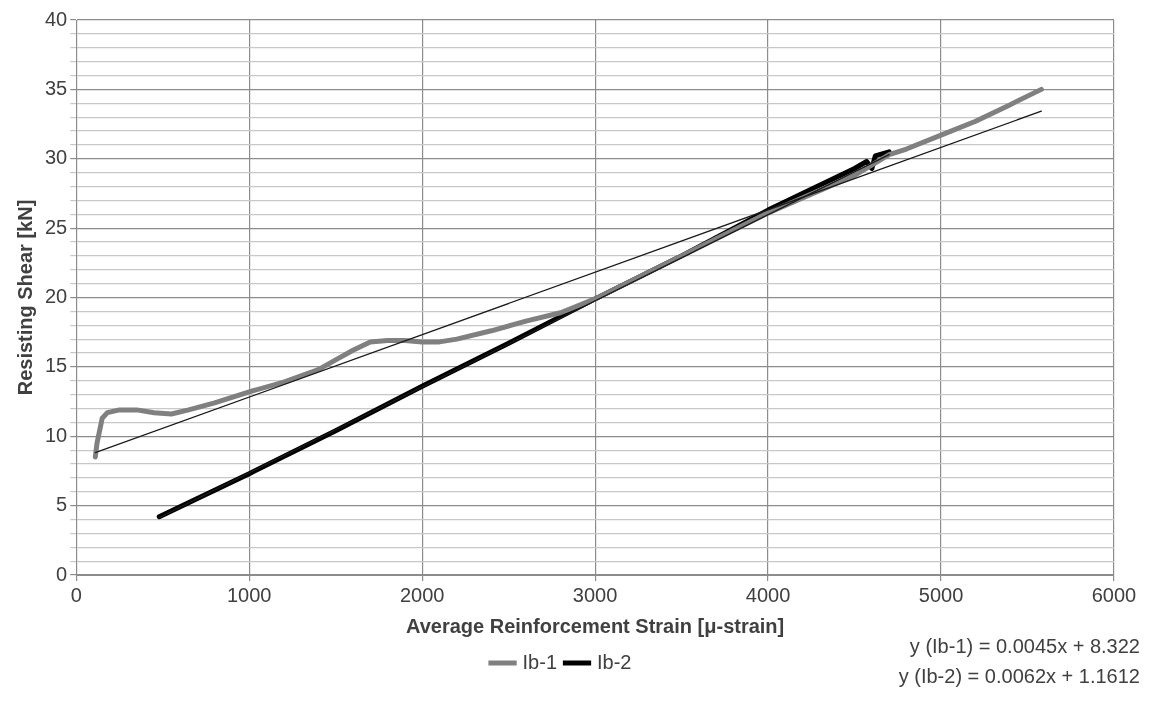 The height and width of the screenshot is (723, 1154). What do you see at coordinates (941, 594) in the screenshot?
I see `x-tick-label: 5000` at bounding box center [941, 594].